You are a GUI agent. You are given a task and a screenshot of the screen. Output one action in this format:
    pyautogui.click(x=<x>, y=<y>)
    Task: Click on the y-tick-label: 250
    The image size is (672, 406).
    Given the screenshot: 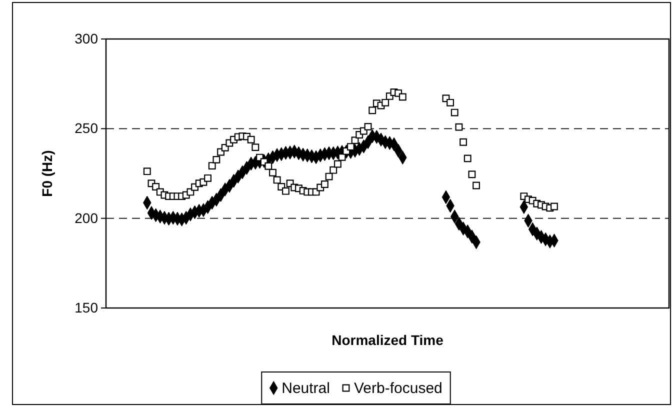 What is the action you would take?
    pyautogui.click(x=86, y=128)
    